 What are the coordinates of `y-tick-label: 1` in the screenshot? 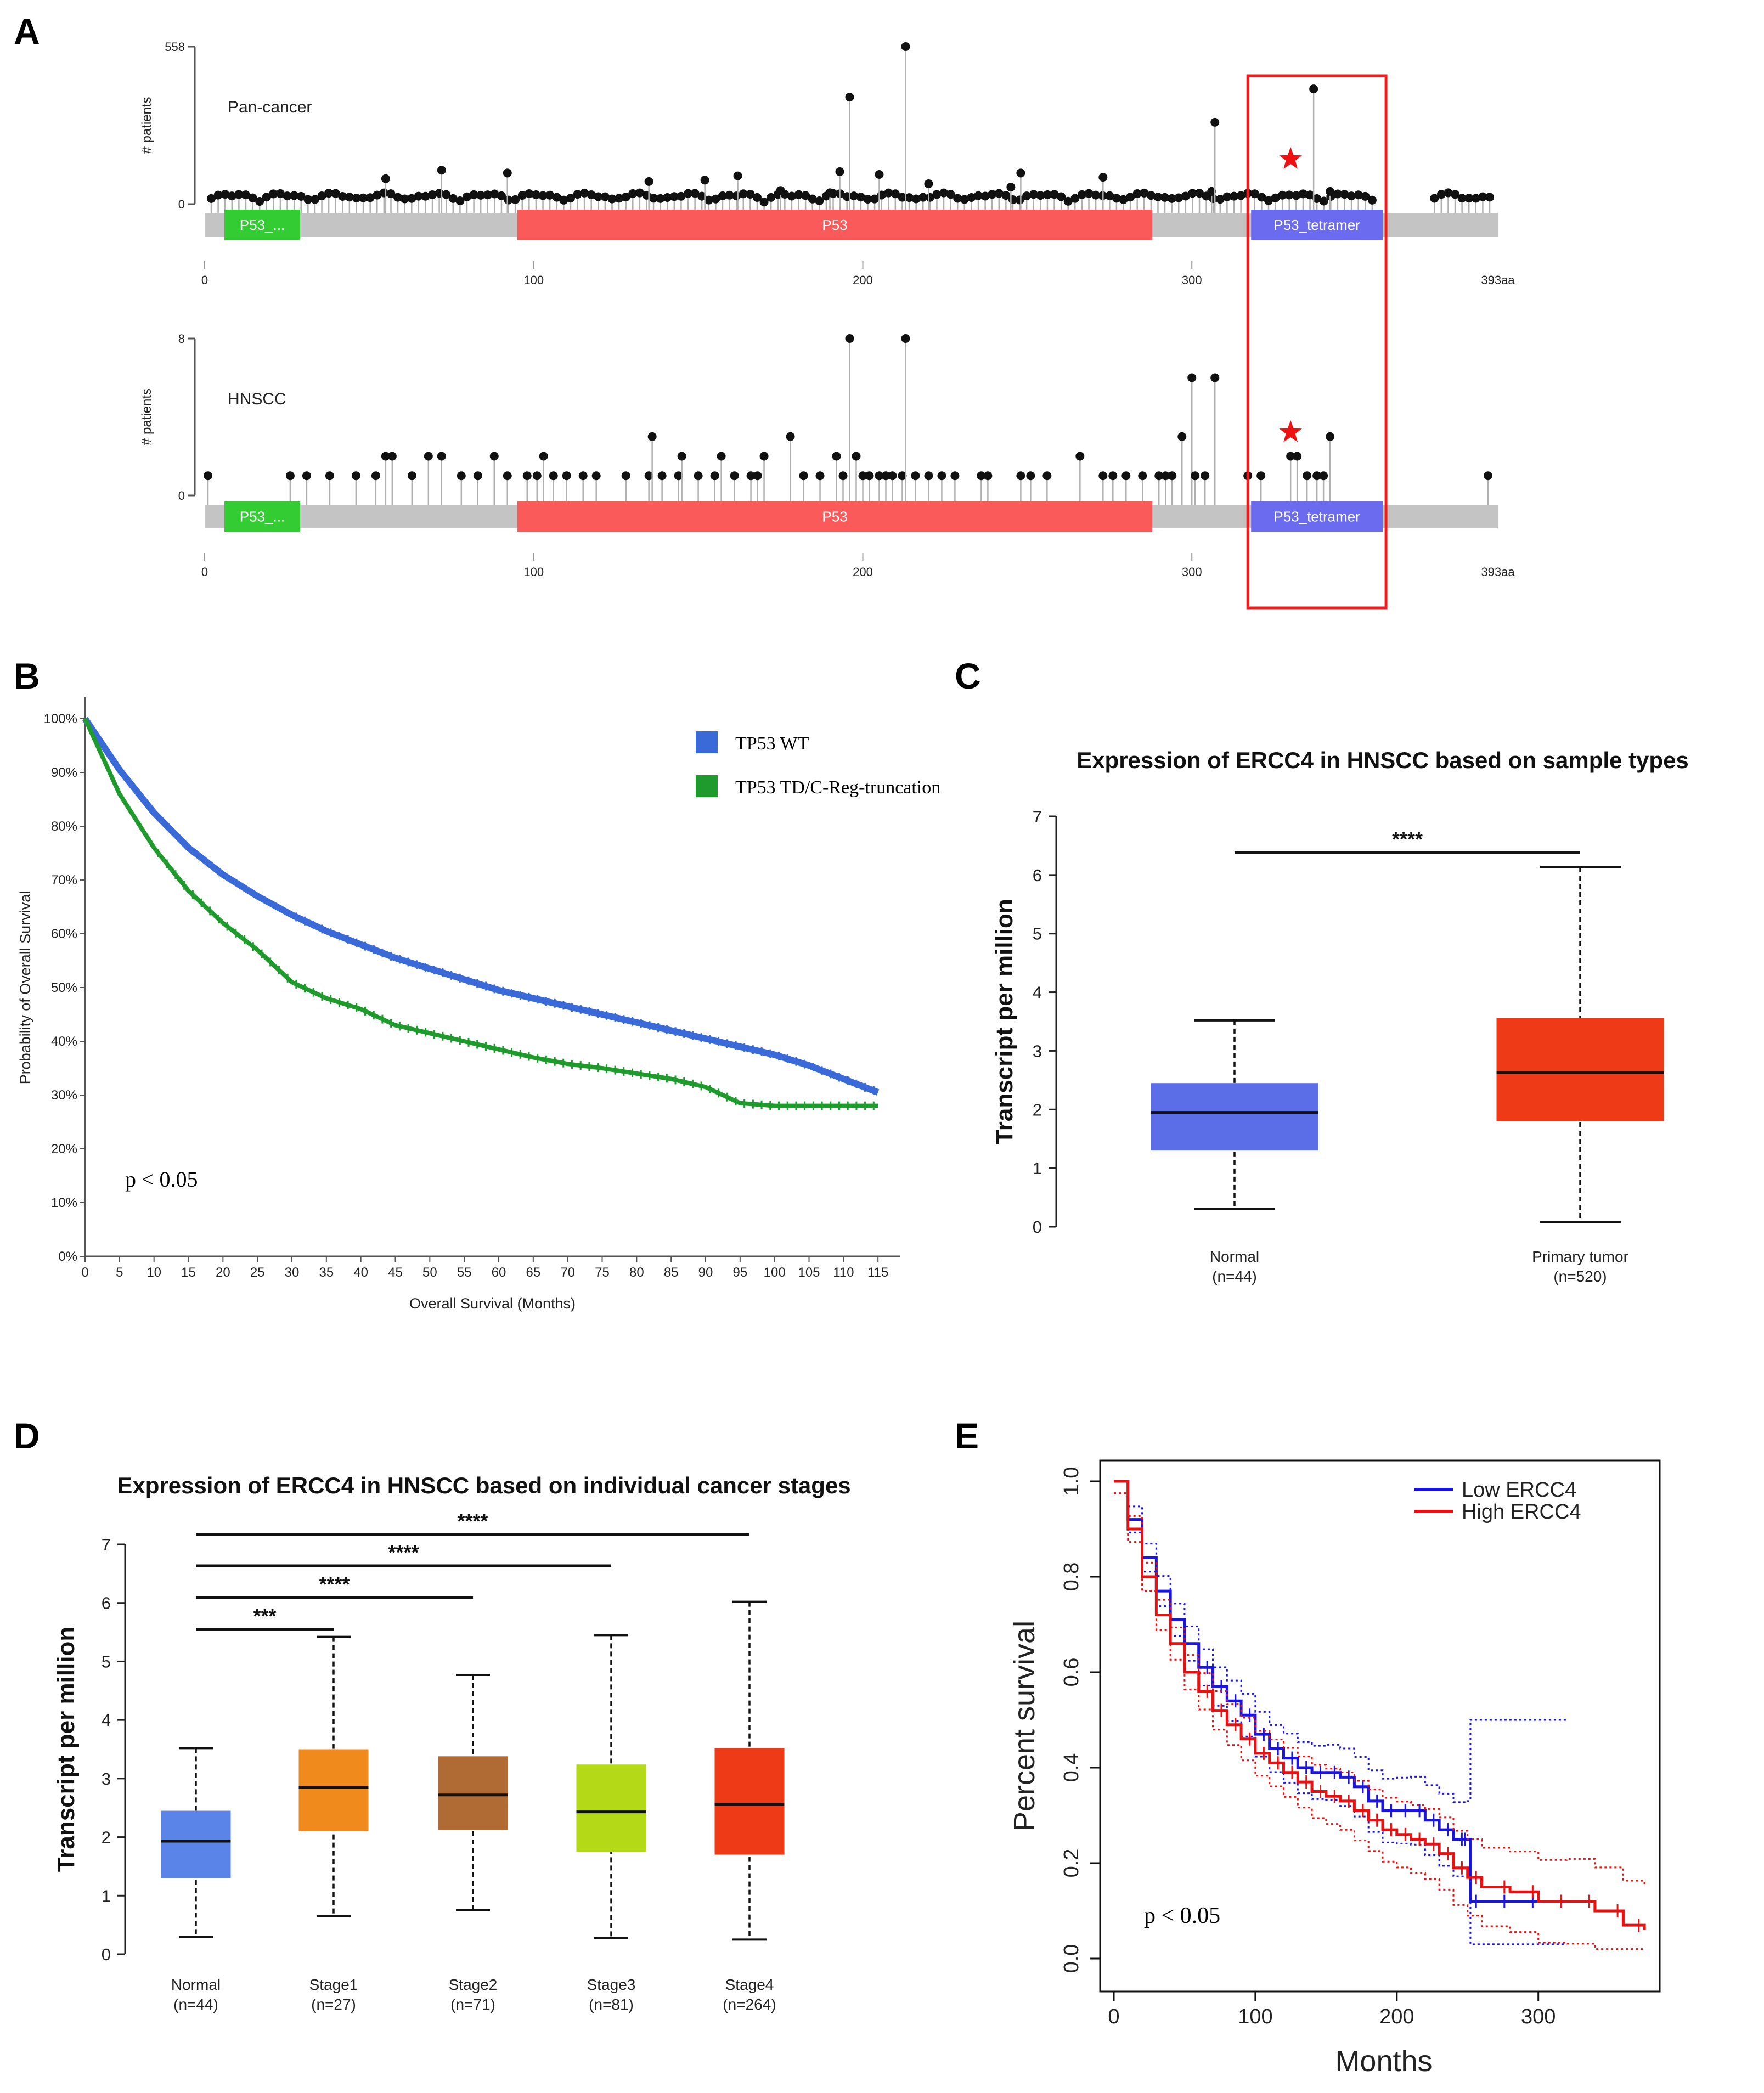 It's located at (106, 1895).